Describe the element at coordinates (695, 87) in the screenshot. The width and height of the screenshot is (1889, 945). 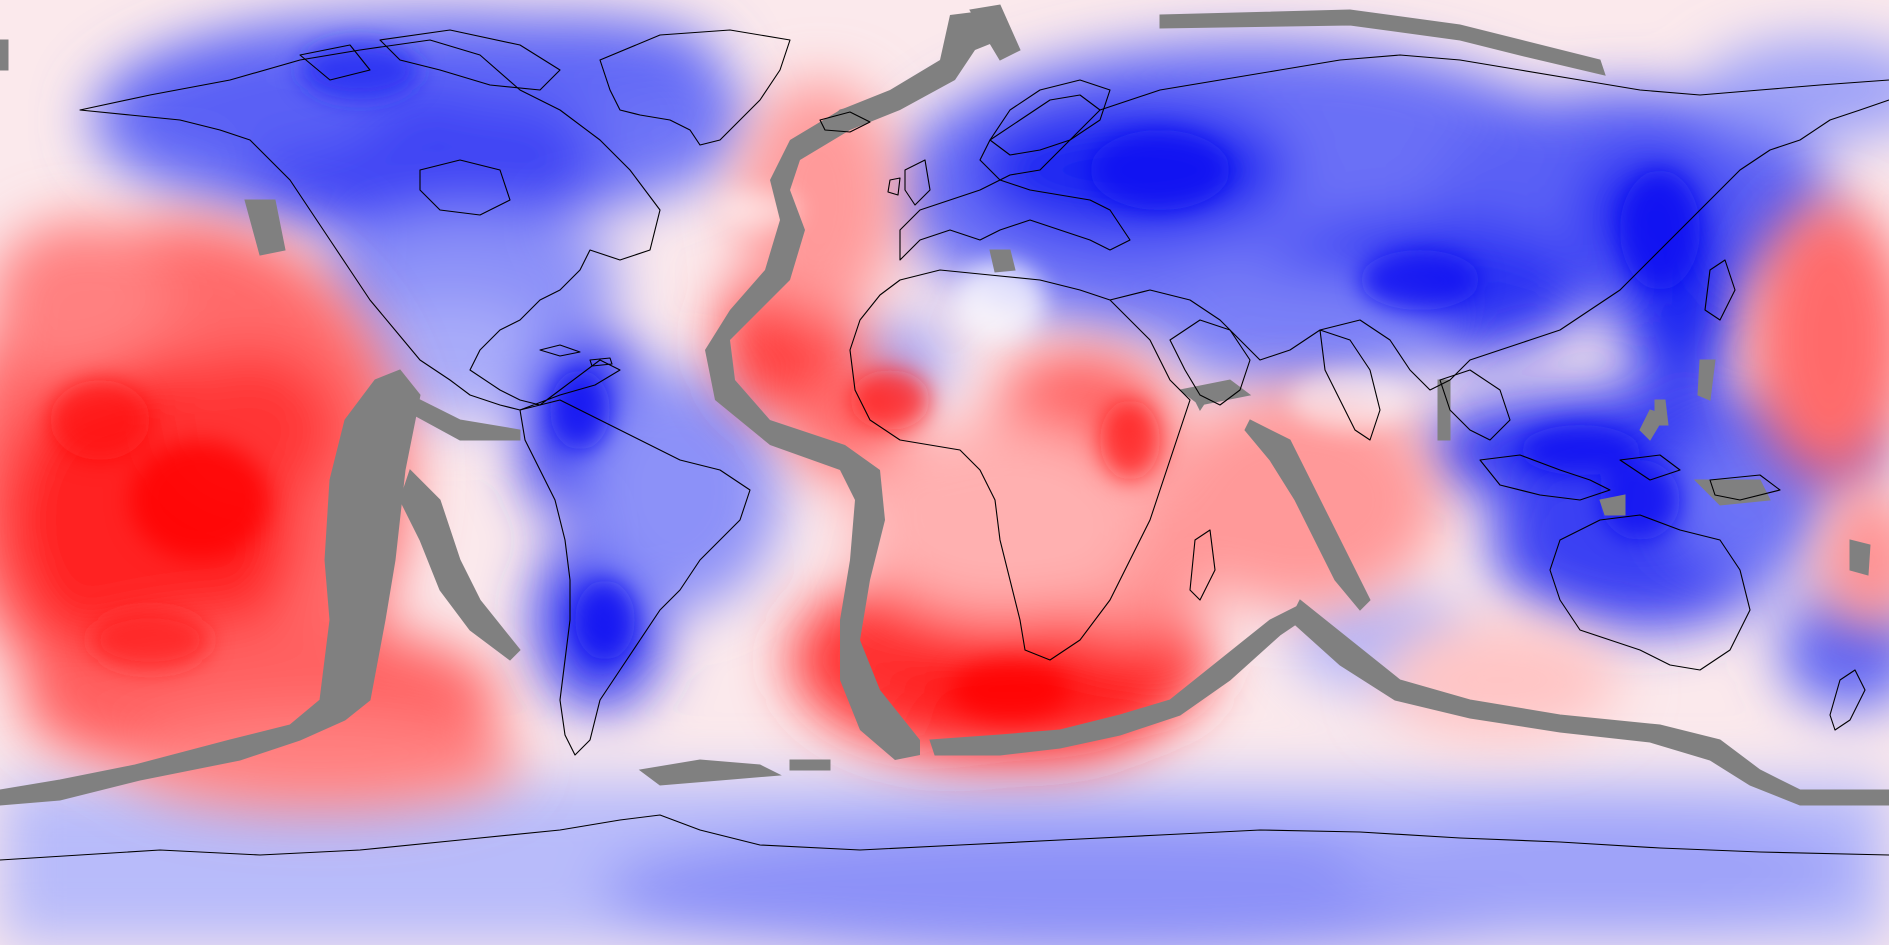
I see `greenland-coast` at that location.